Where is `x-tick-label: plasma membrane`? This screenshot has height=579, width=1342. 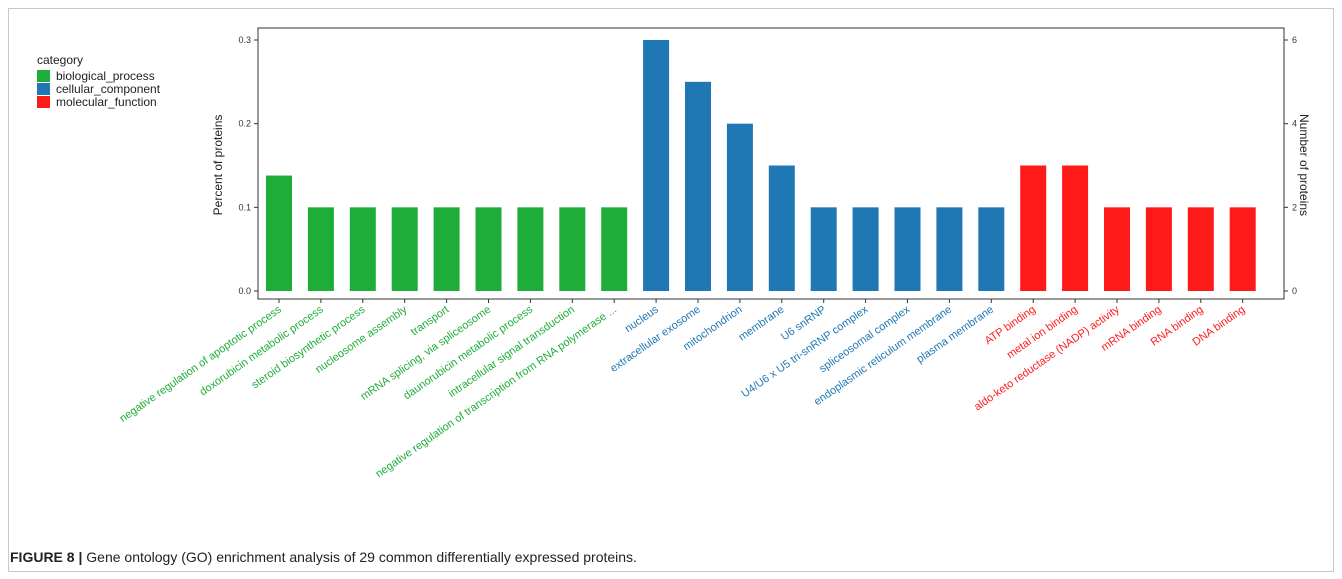
x-tick-label: plasma membrane is located at coordinates (956, 335).